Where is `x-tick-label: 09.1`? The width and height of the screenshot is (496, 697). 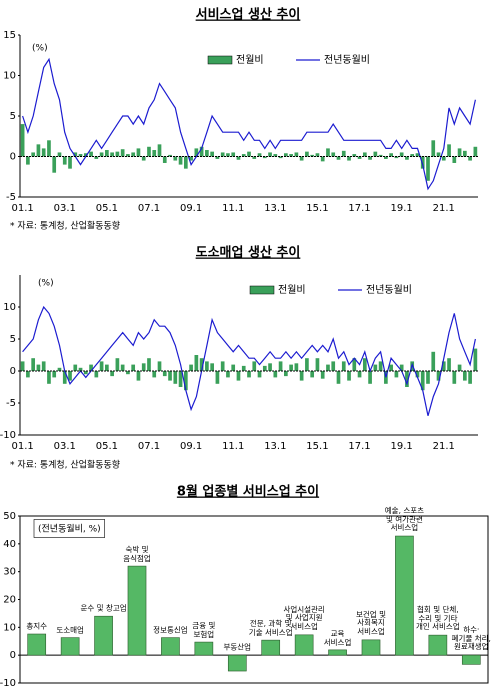
x-tick-label: 09.1 is located at coordinates (191, 446).